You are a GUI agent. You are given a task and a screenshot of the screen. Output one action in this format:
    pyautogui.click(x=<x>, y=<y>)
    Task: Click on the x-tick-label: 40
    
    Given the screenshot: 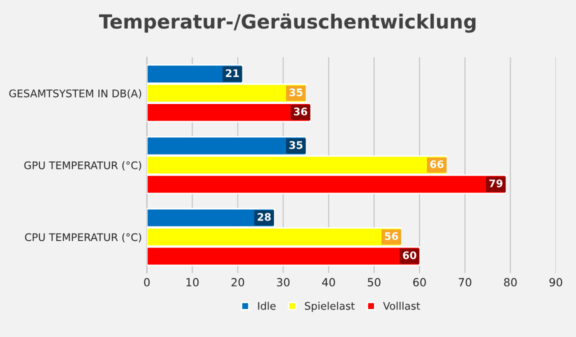 What is the action you would take?
    pyautogui.click(x=328, y=282)
    